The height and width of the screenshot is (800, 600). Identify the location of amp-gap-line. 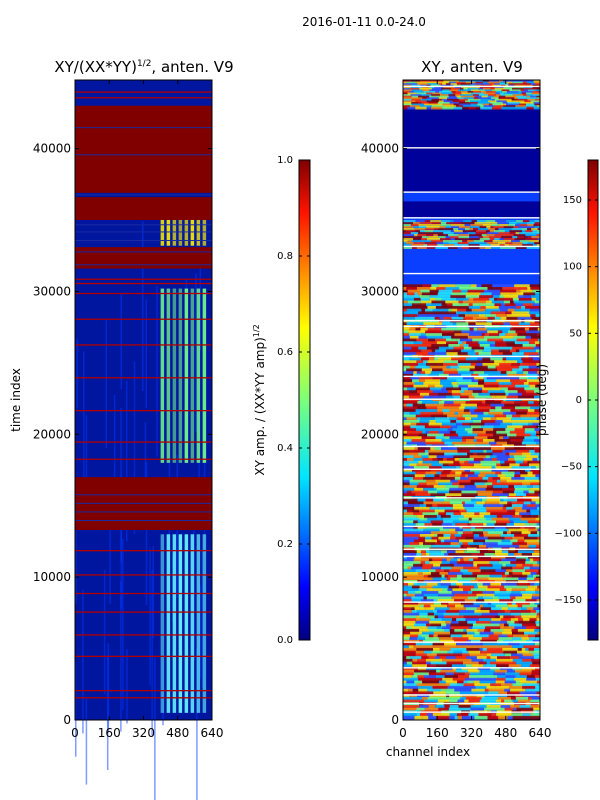
(143, 495).